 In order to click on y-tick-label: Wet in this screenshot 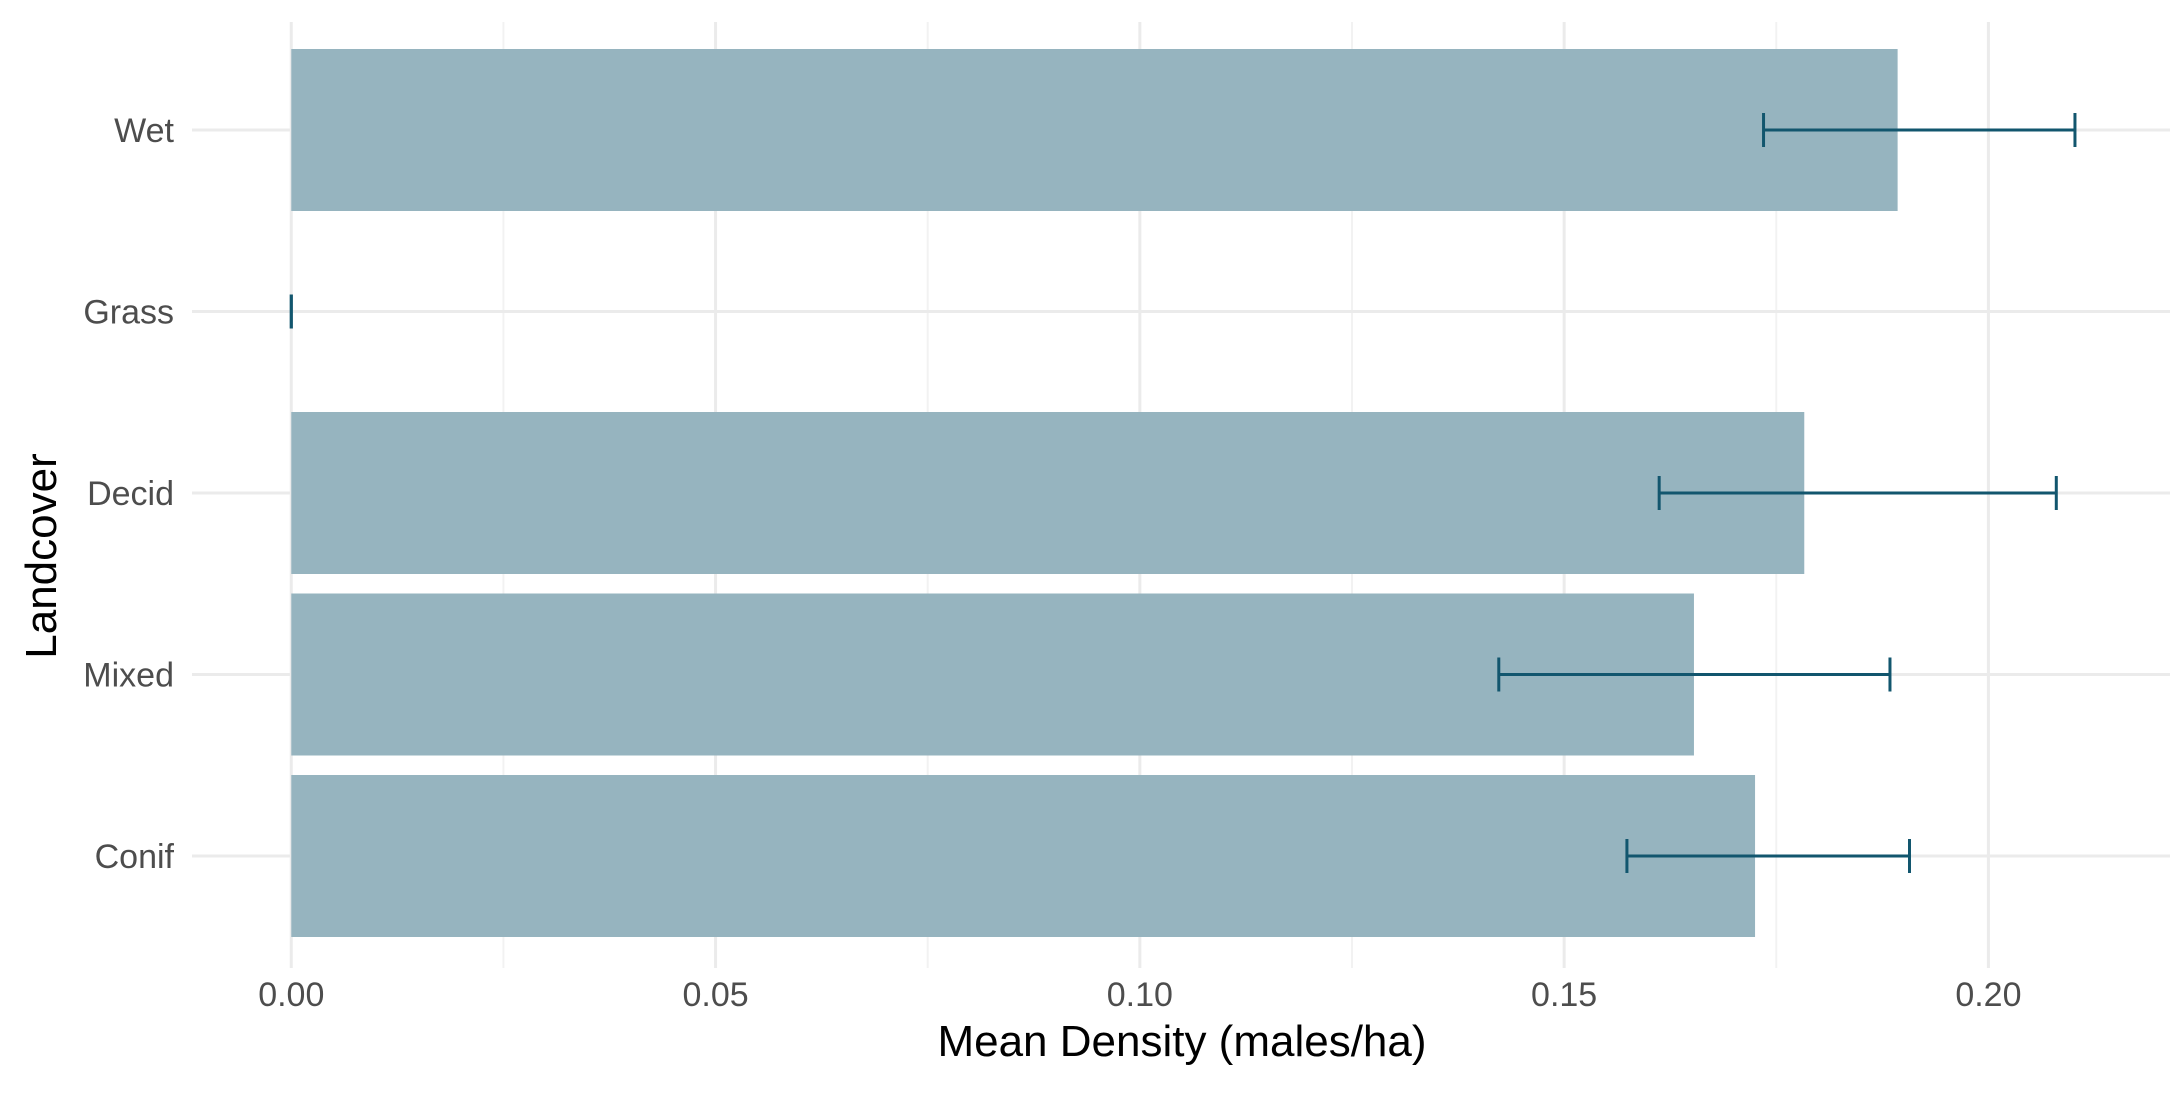, I will do `click(144, 131)`.